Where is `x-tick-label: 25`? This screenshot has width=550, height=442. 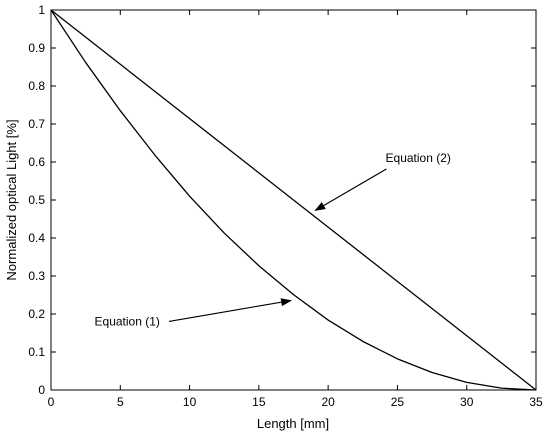
x-tick-label: 25 is located at coordinates (398, 402).